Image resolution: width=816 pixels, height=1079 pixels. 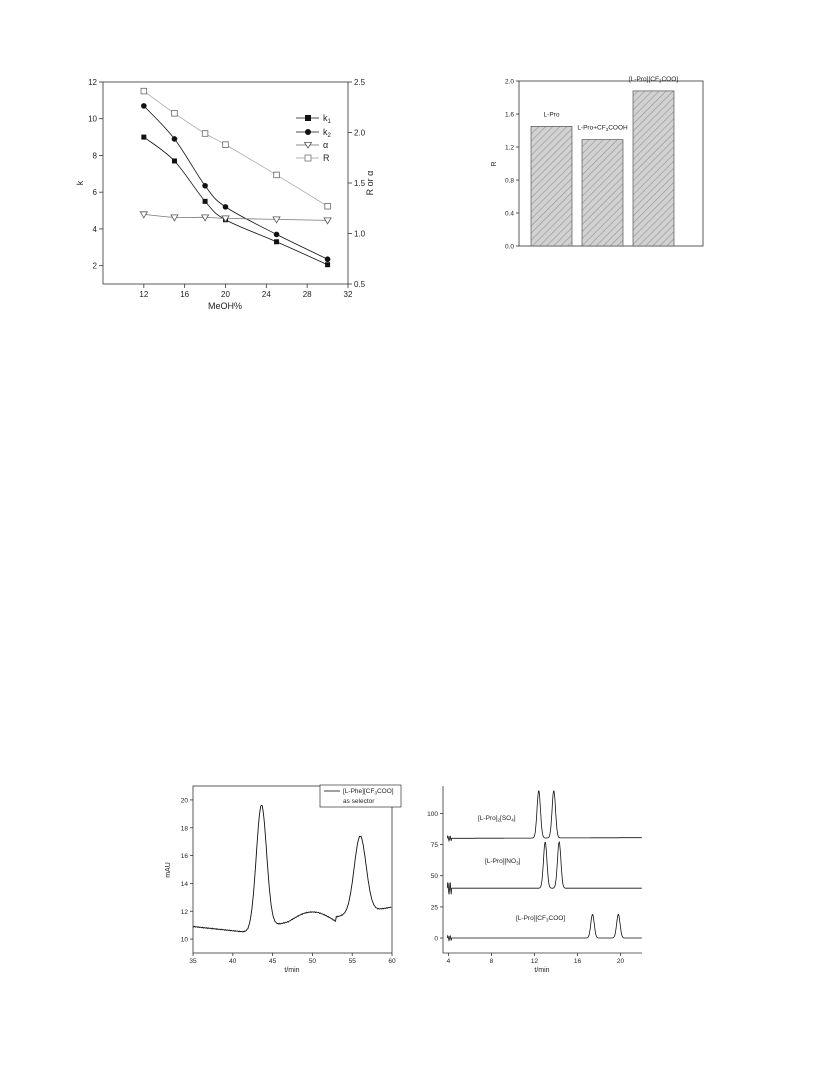 I want to click on legend-marker-alpha, so click(x=308, y=145).